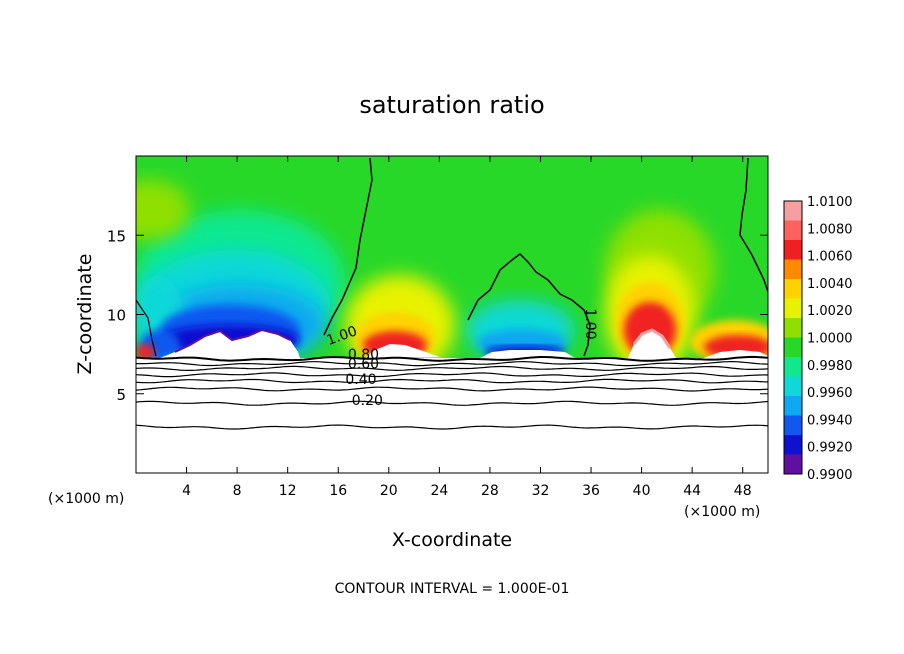 Image resolution: width=904 pixels, height=654 pixels. Describe the element at coordinates (367, 401) in the screenshot. I see `contour-label: 0.20` at that location.